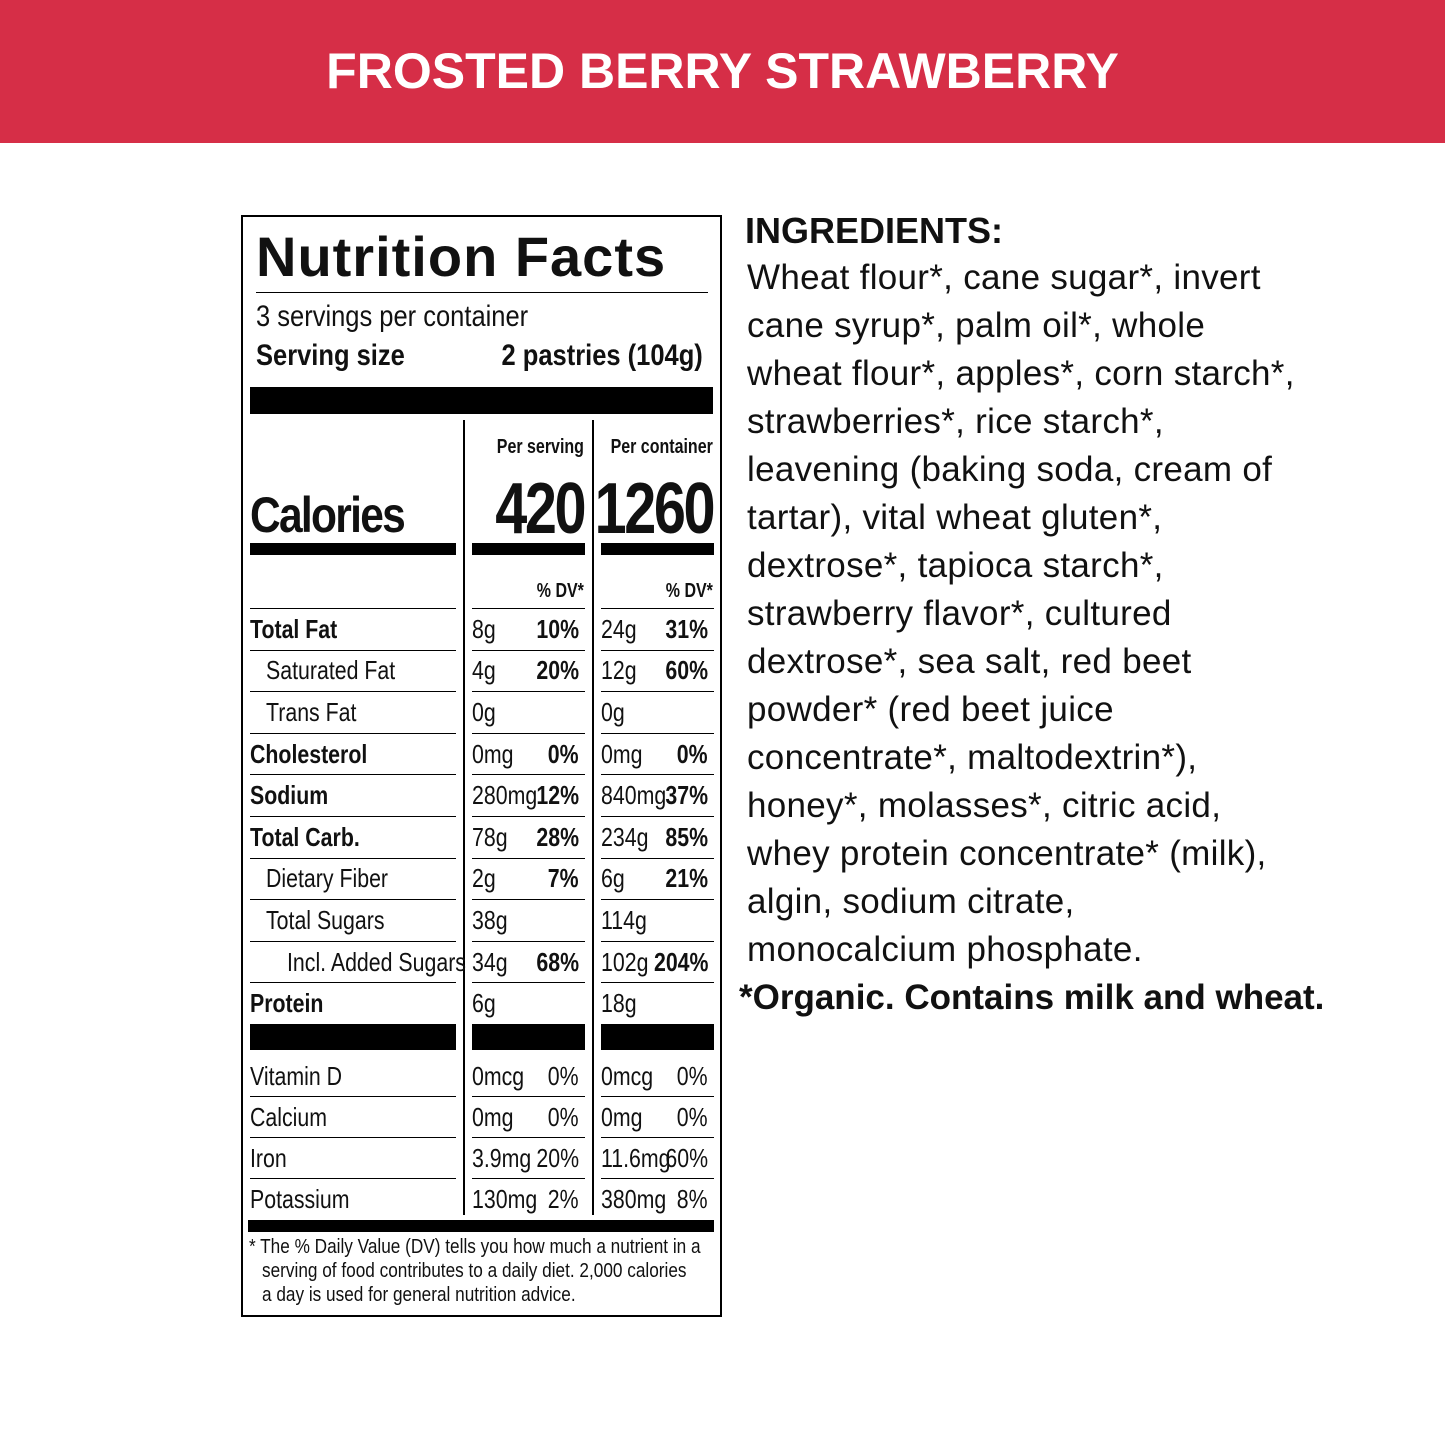 This screenshot has height=1445, width=1445. I want to click on per-container-label: Per container, so click(661, 447).